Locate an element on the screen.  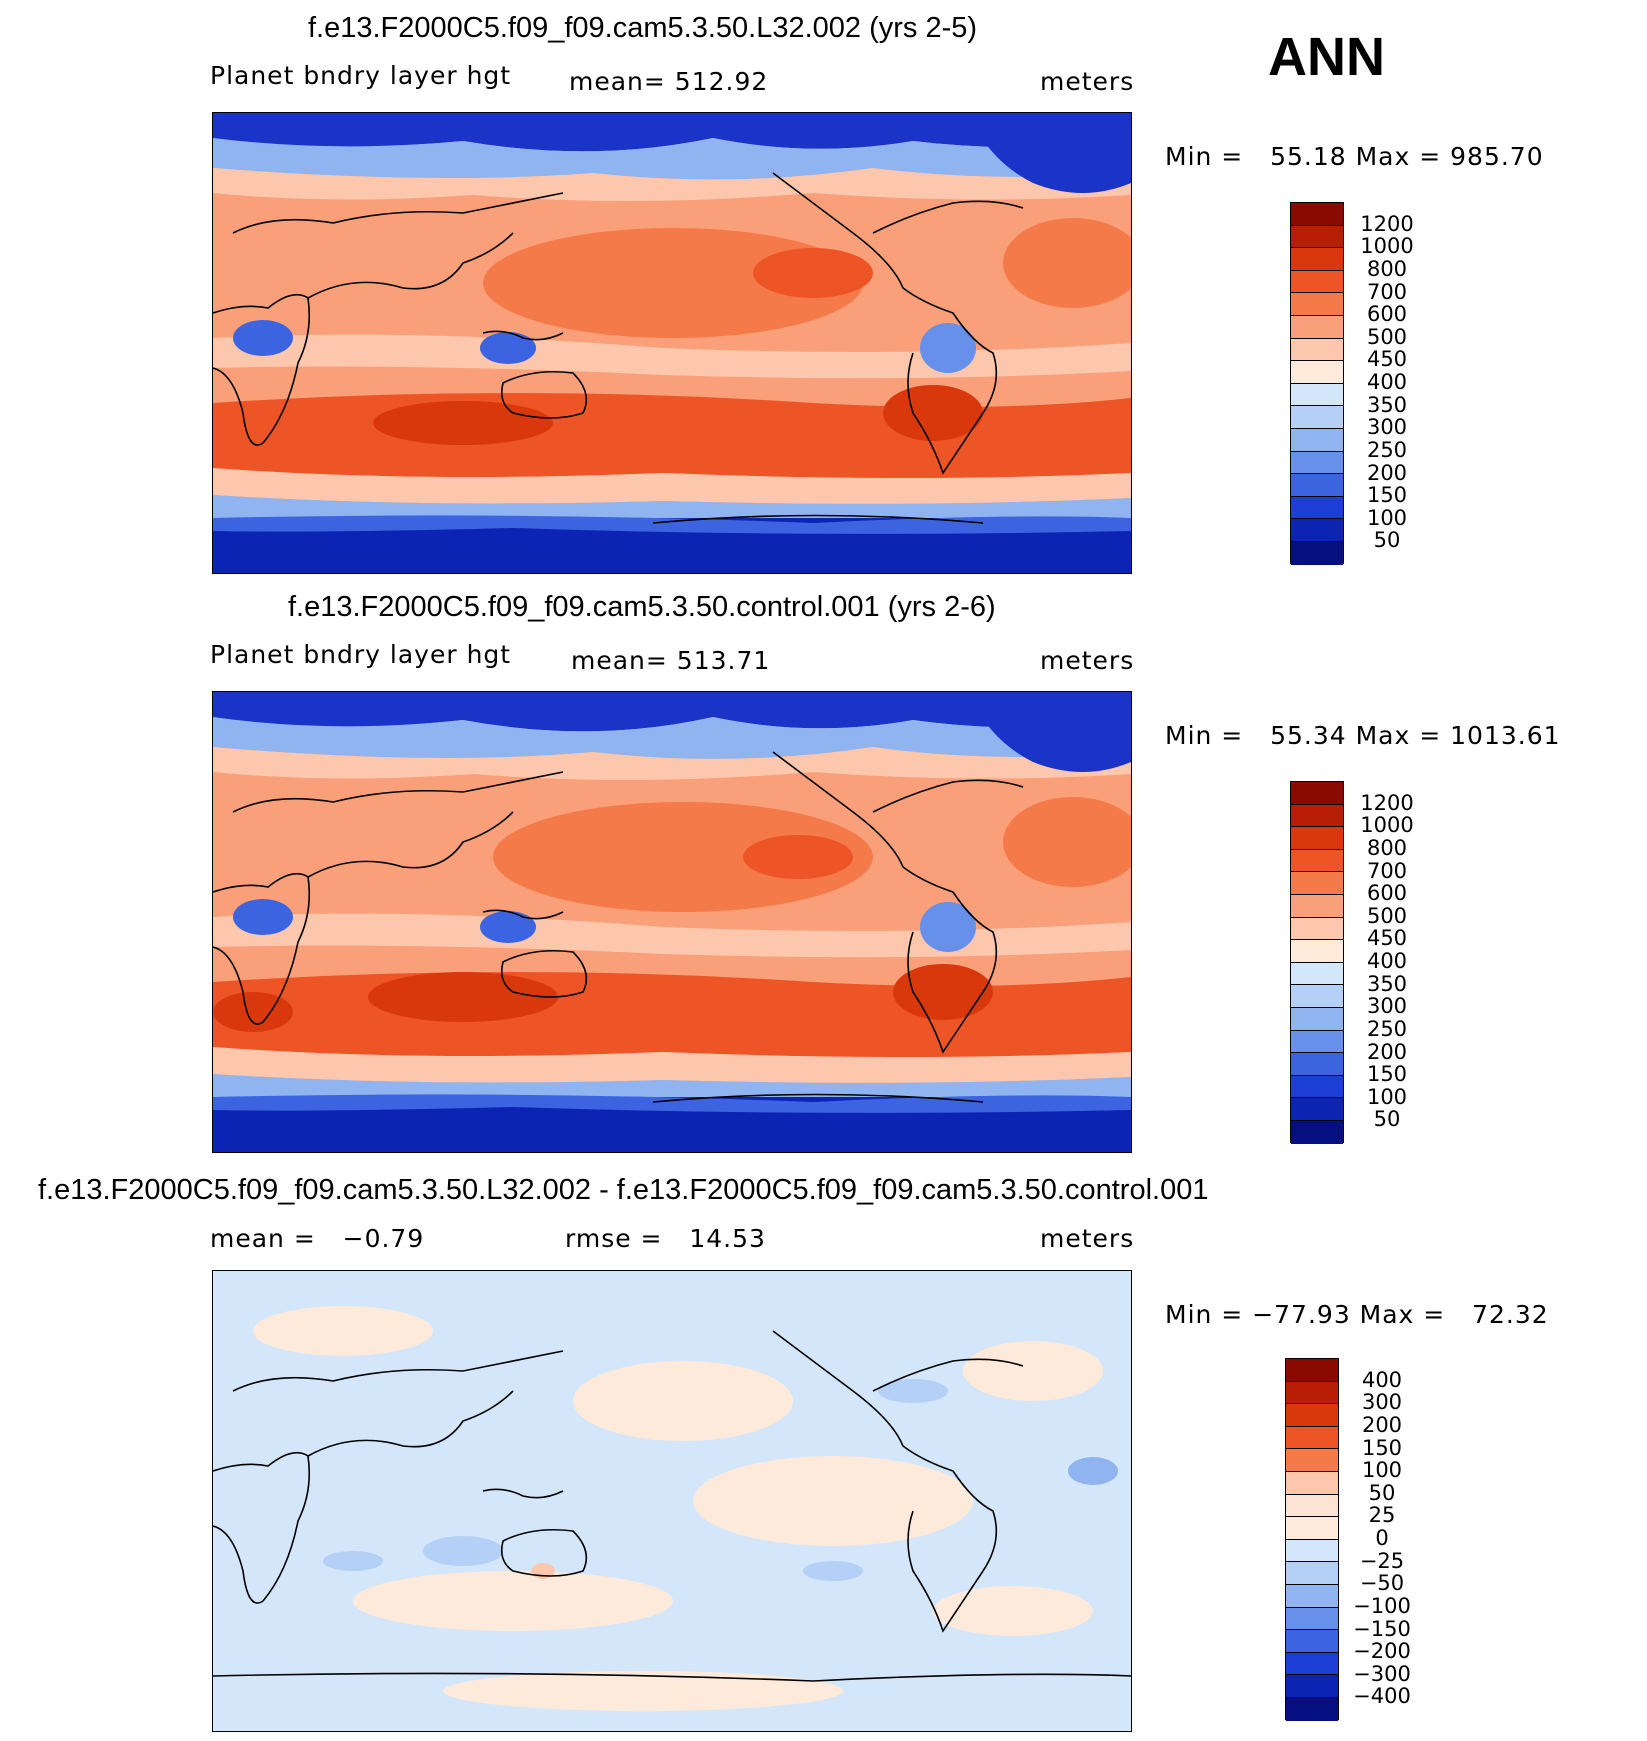
colorbar-label: −150 is located at coordinates (1382, 1628).